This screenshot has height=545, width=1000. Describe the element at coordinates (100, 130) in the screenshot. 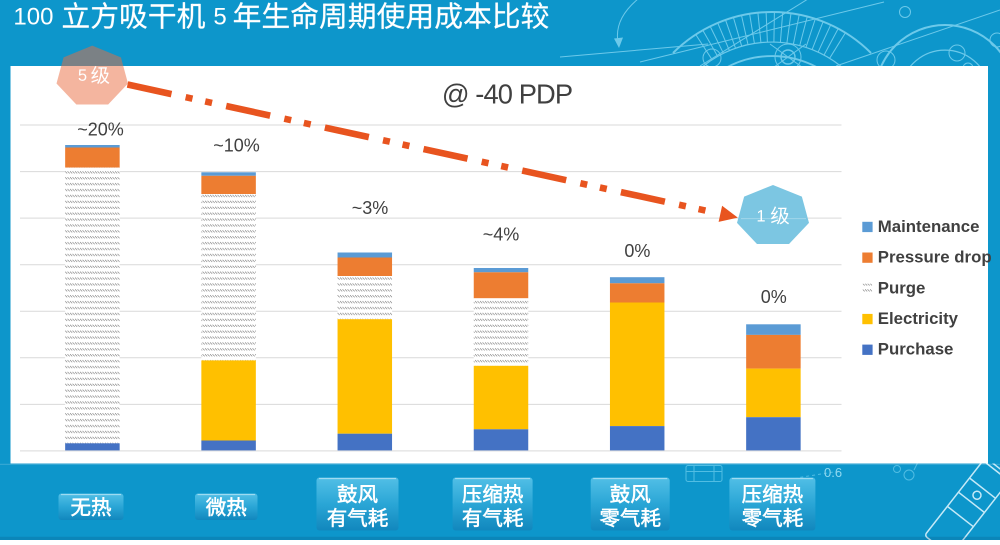

I see `svg-text: ~20%` at that location.